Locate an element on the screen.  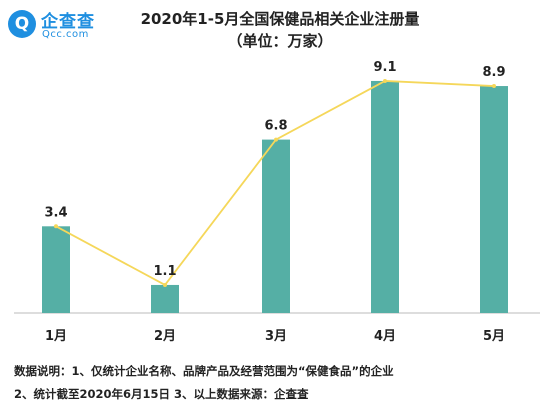
logo-chinese-text: 企查查 is located at coordinates (68, 22).